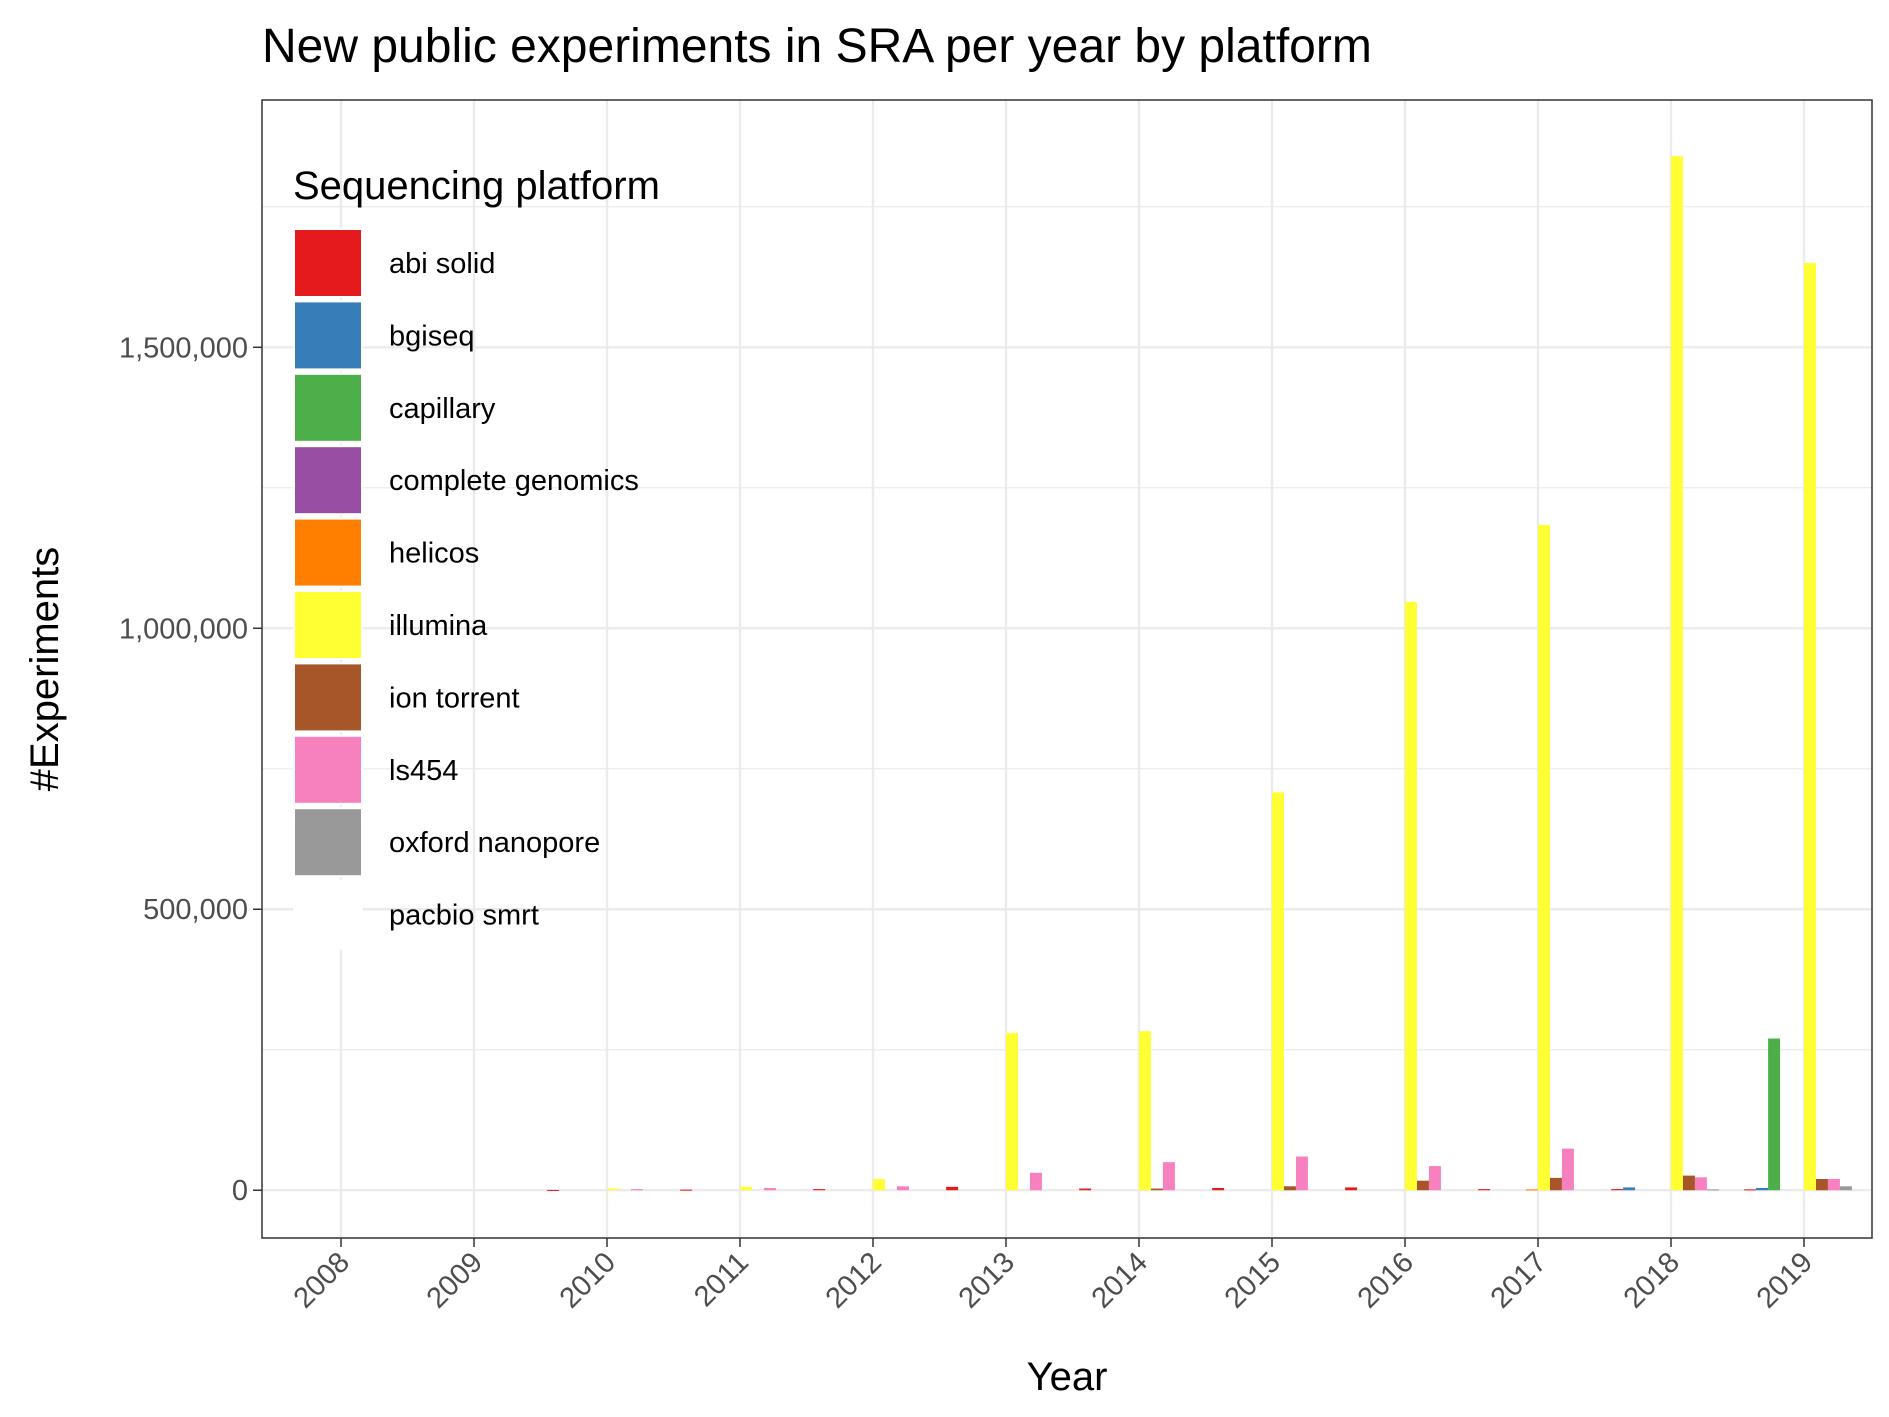 This screenshot has height=1417, width=1889. I want to click on legend-label: capillary, so click(442, 409).